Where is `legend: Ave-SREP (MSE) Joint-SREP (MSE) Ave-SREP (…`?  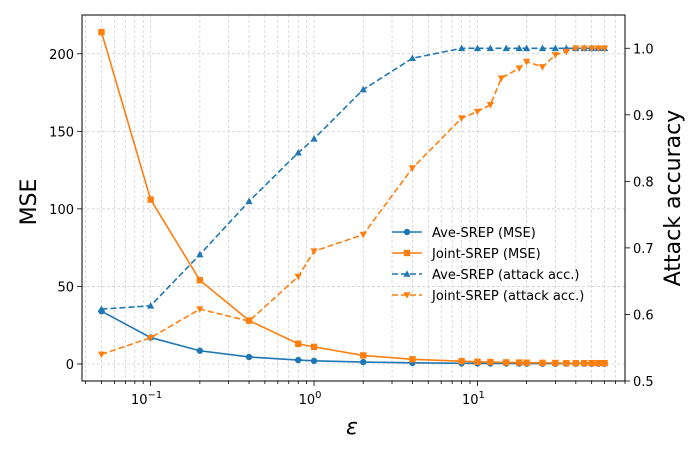
legend: Ave-SREP (MSE) Joint-SREP (MSE) Ave-SREP (… is located at coordinates (488, 265).